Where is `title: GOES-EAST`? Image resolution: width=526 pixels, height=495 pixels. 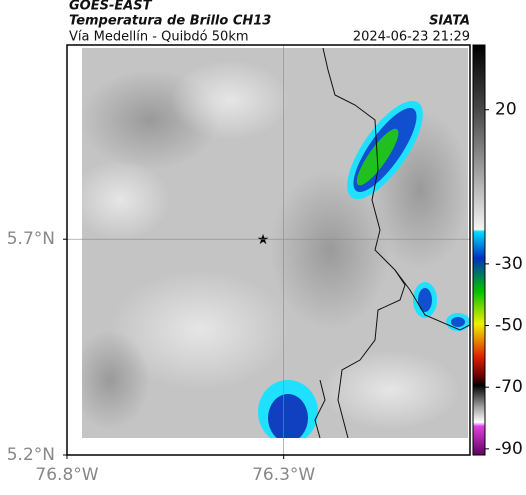 title: GOES-EAST is located at coordinates (111, 7).